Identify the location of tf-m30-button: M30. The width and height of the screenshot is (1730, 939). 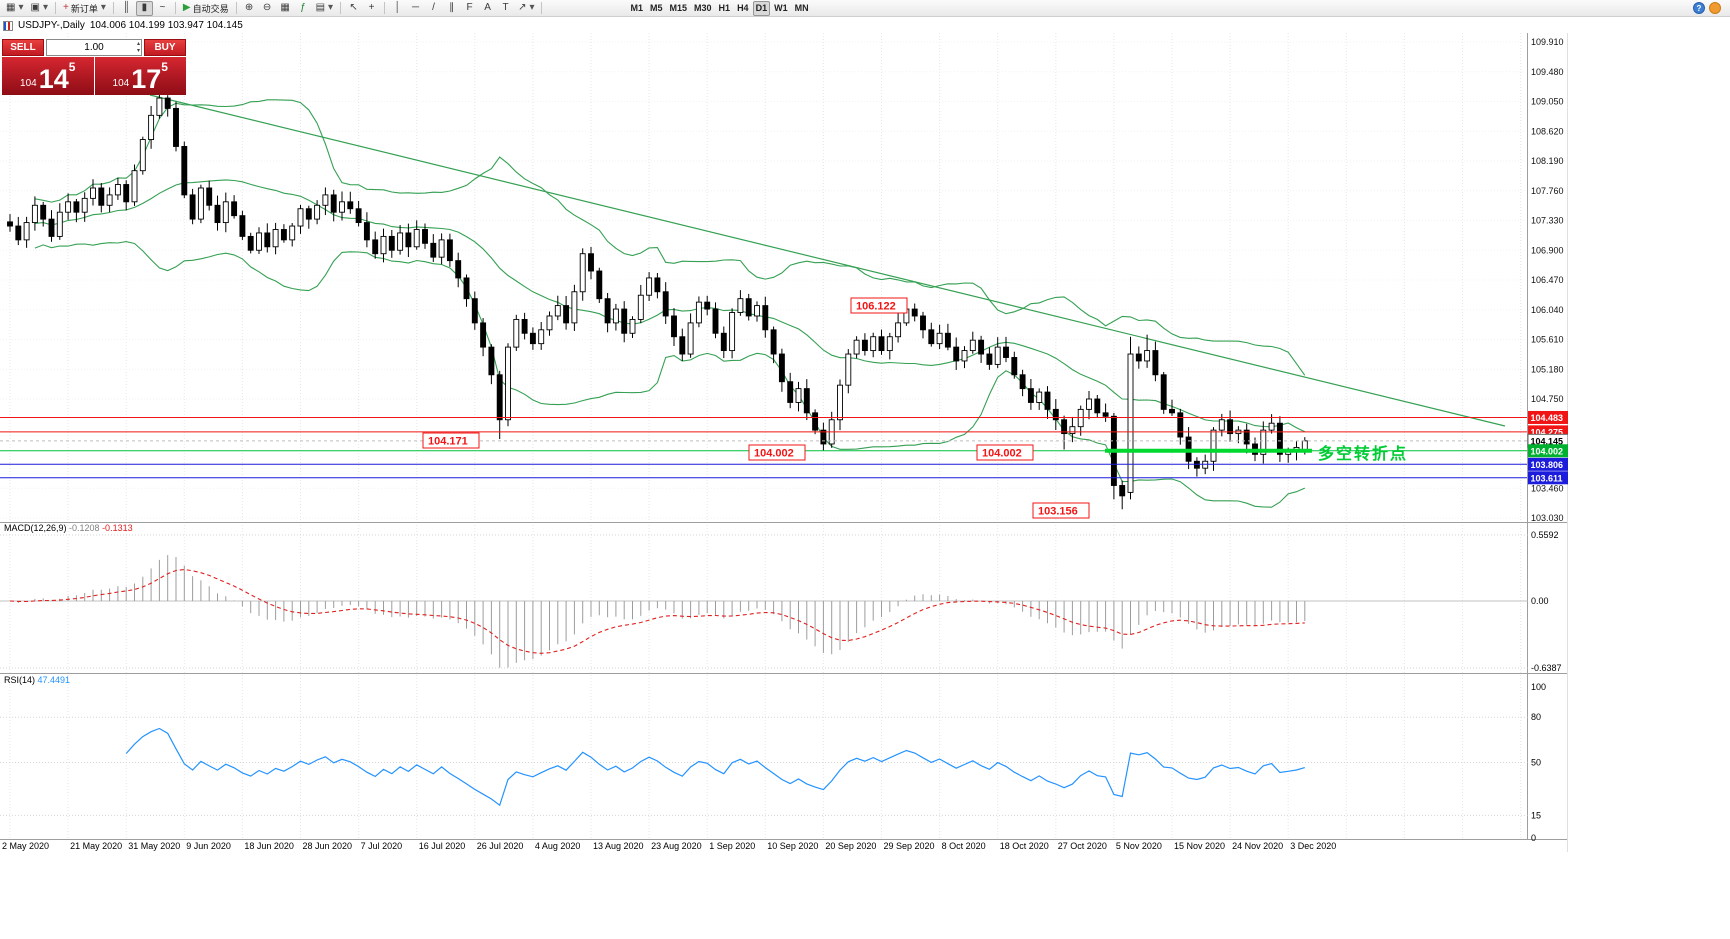
(703, 8).